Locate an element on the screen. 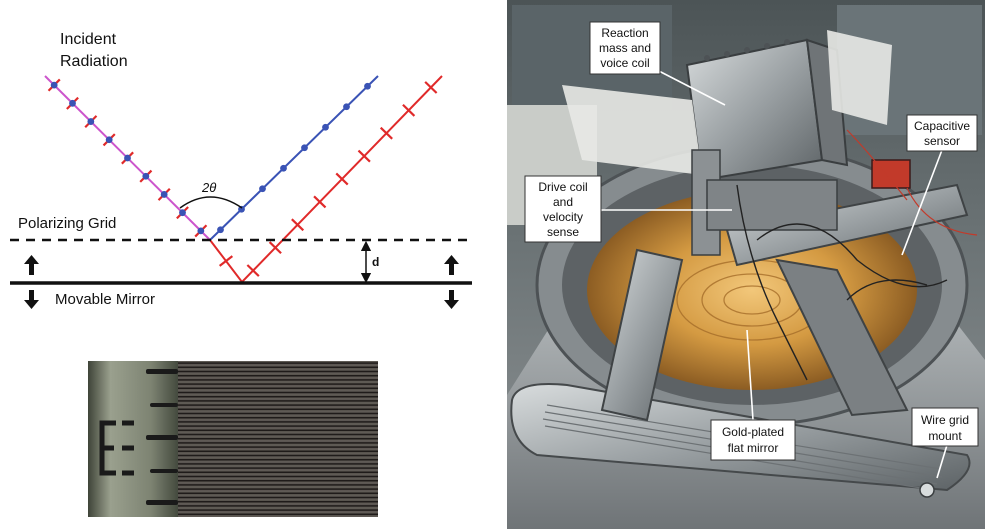 This screenshot has width=985, height=529. callout-drive-line2: and is located at coordinates (563, 202).